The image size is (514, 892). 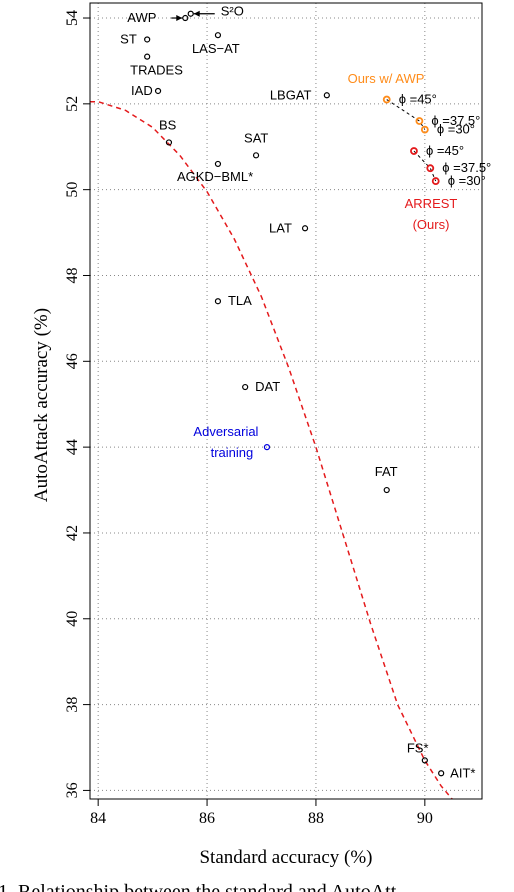 What do you see at coordinates (179, 18) in the screenshot?
I see `awp-arrow-head` at bounding box center [179, 18].